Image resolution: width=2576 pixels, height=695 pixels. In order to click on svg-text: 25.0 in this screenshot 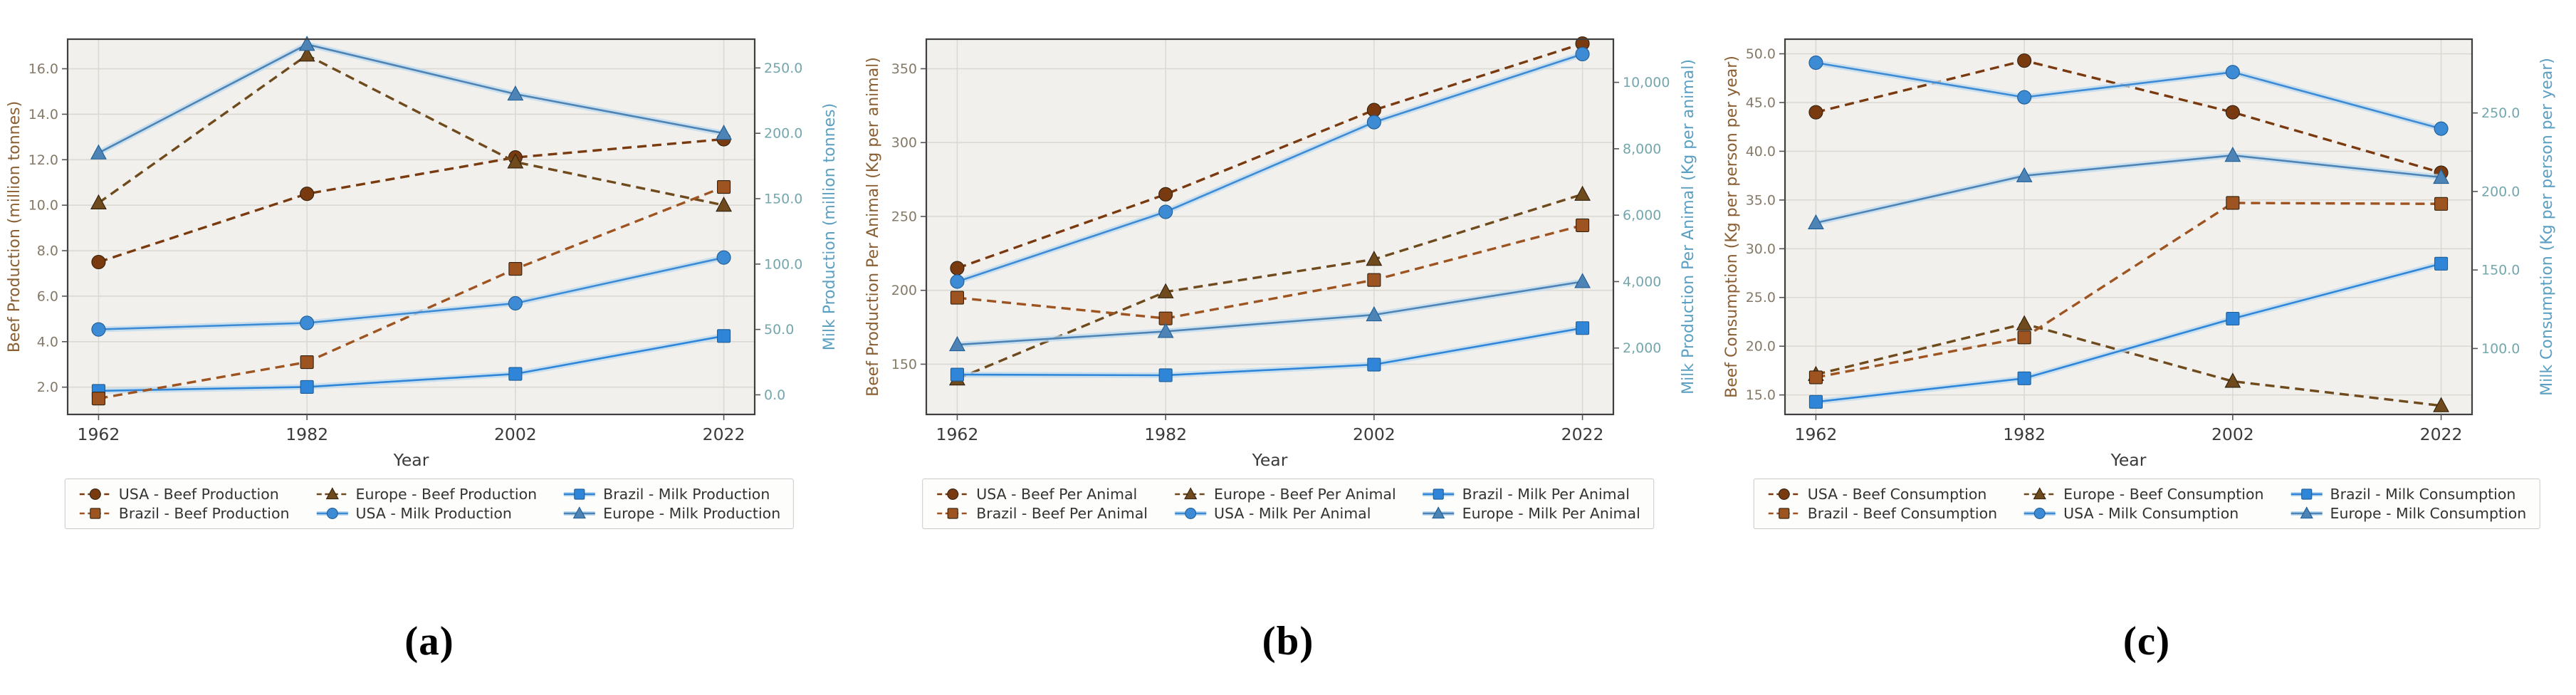, I will do `click(1761, 297)`.